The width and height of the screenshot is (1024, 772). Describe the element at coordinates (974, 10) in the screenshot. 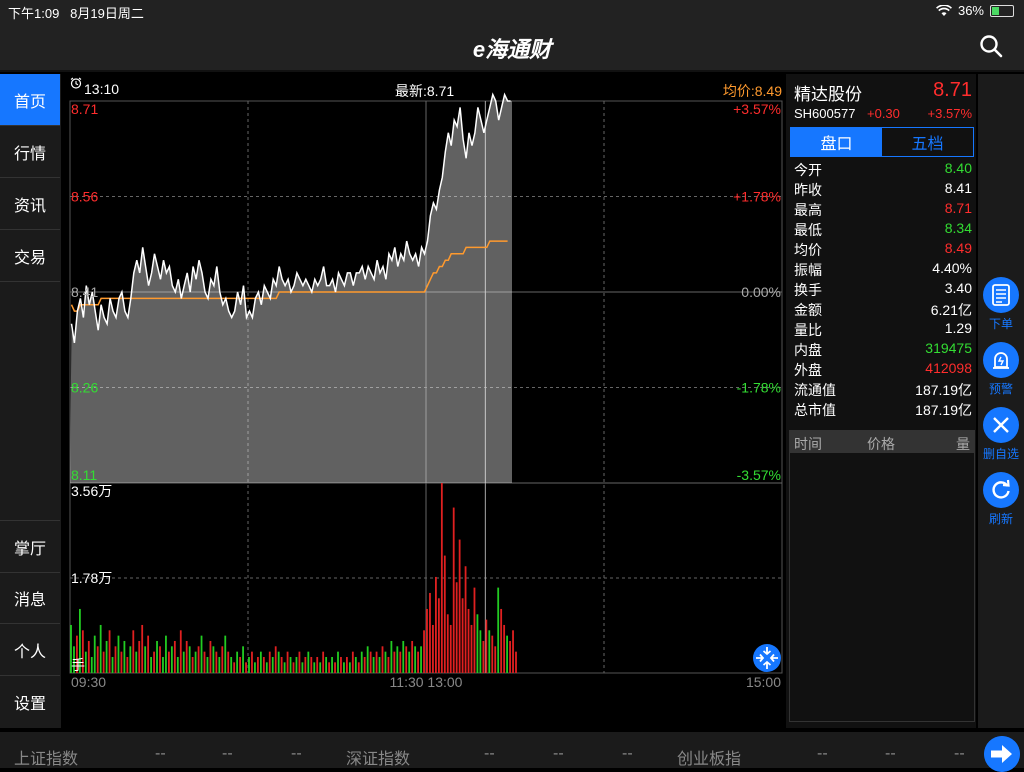

I see `status-right: 36%` at that location.